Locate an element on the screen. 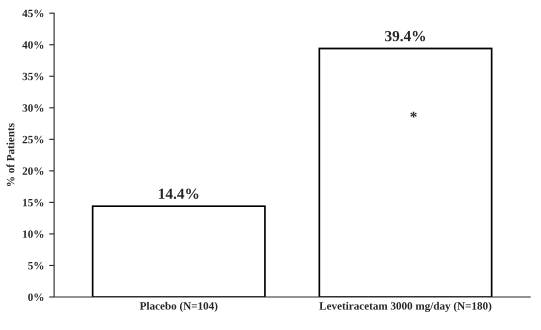 The image size is (541, 330). y-tick-label: 30% is located at coordinates (33, 108).